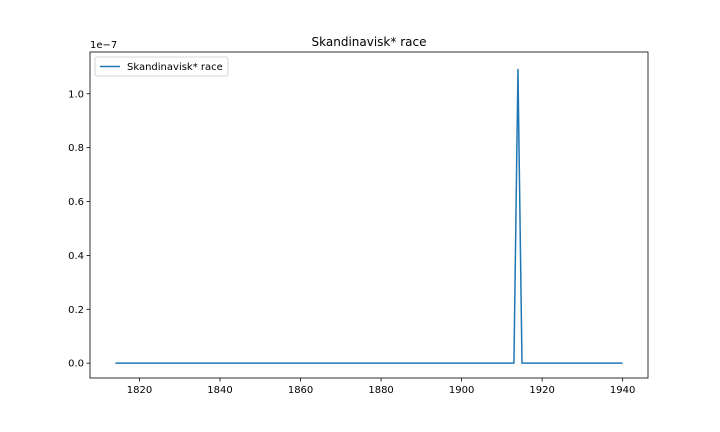 The image size is (720, 432). Describe the element at coordinates (79, 229) in the screenshot. I see `y-axis: 0.0 0.2 0.4 0.6 0.8 1.0` at that location.